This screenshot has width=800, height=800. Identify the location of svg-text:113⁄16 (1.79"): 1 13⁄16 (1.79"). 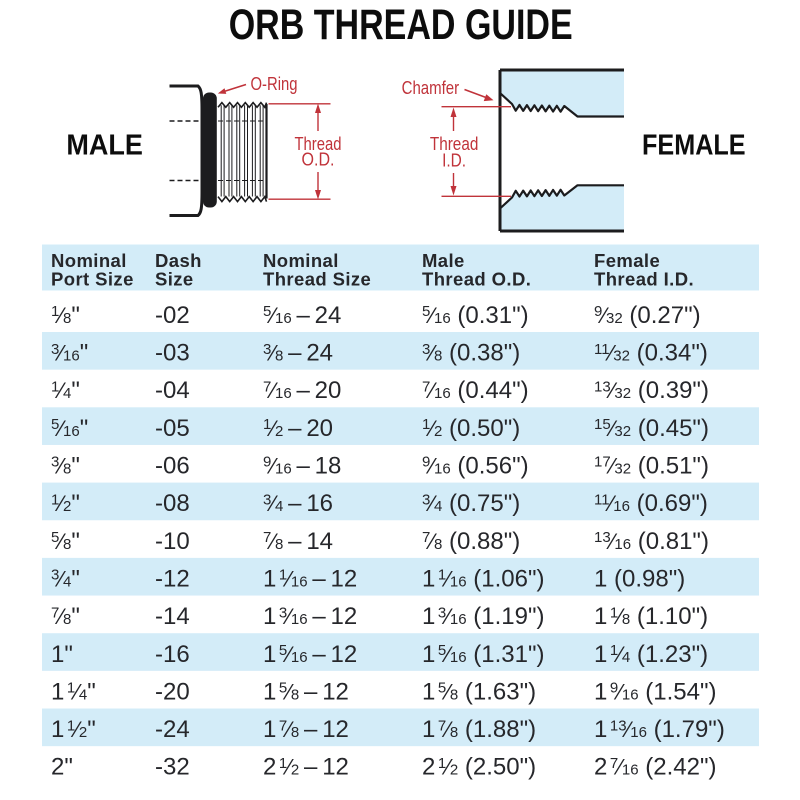
(659, 729).